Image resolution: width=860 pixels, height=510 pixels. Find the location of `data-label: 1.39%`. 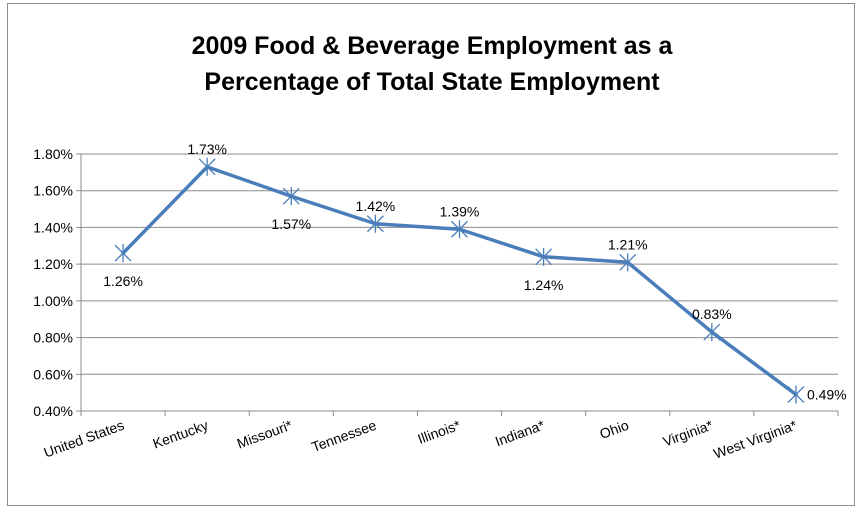

data-label: 1.39% is located at coordinates (460, 211).